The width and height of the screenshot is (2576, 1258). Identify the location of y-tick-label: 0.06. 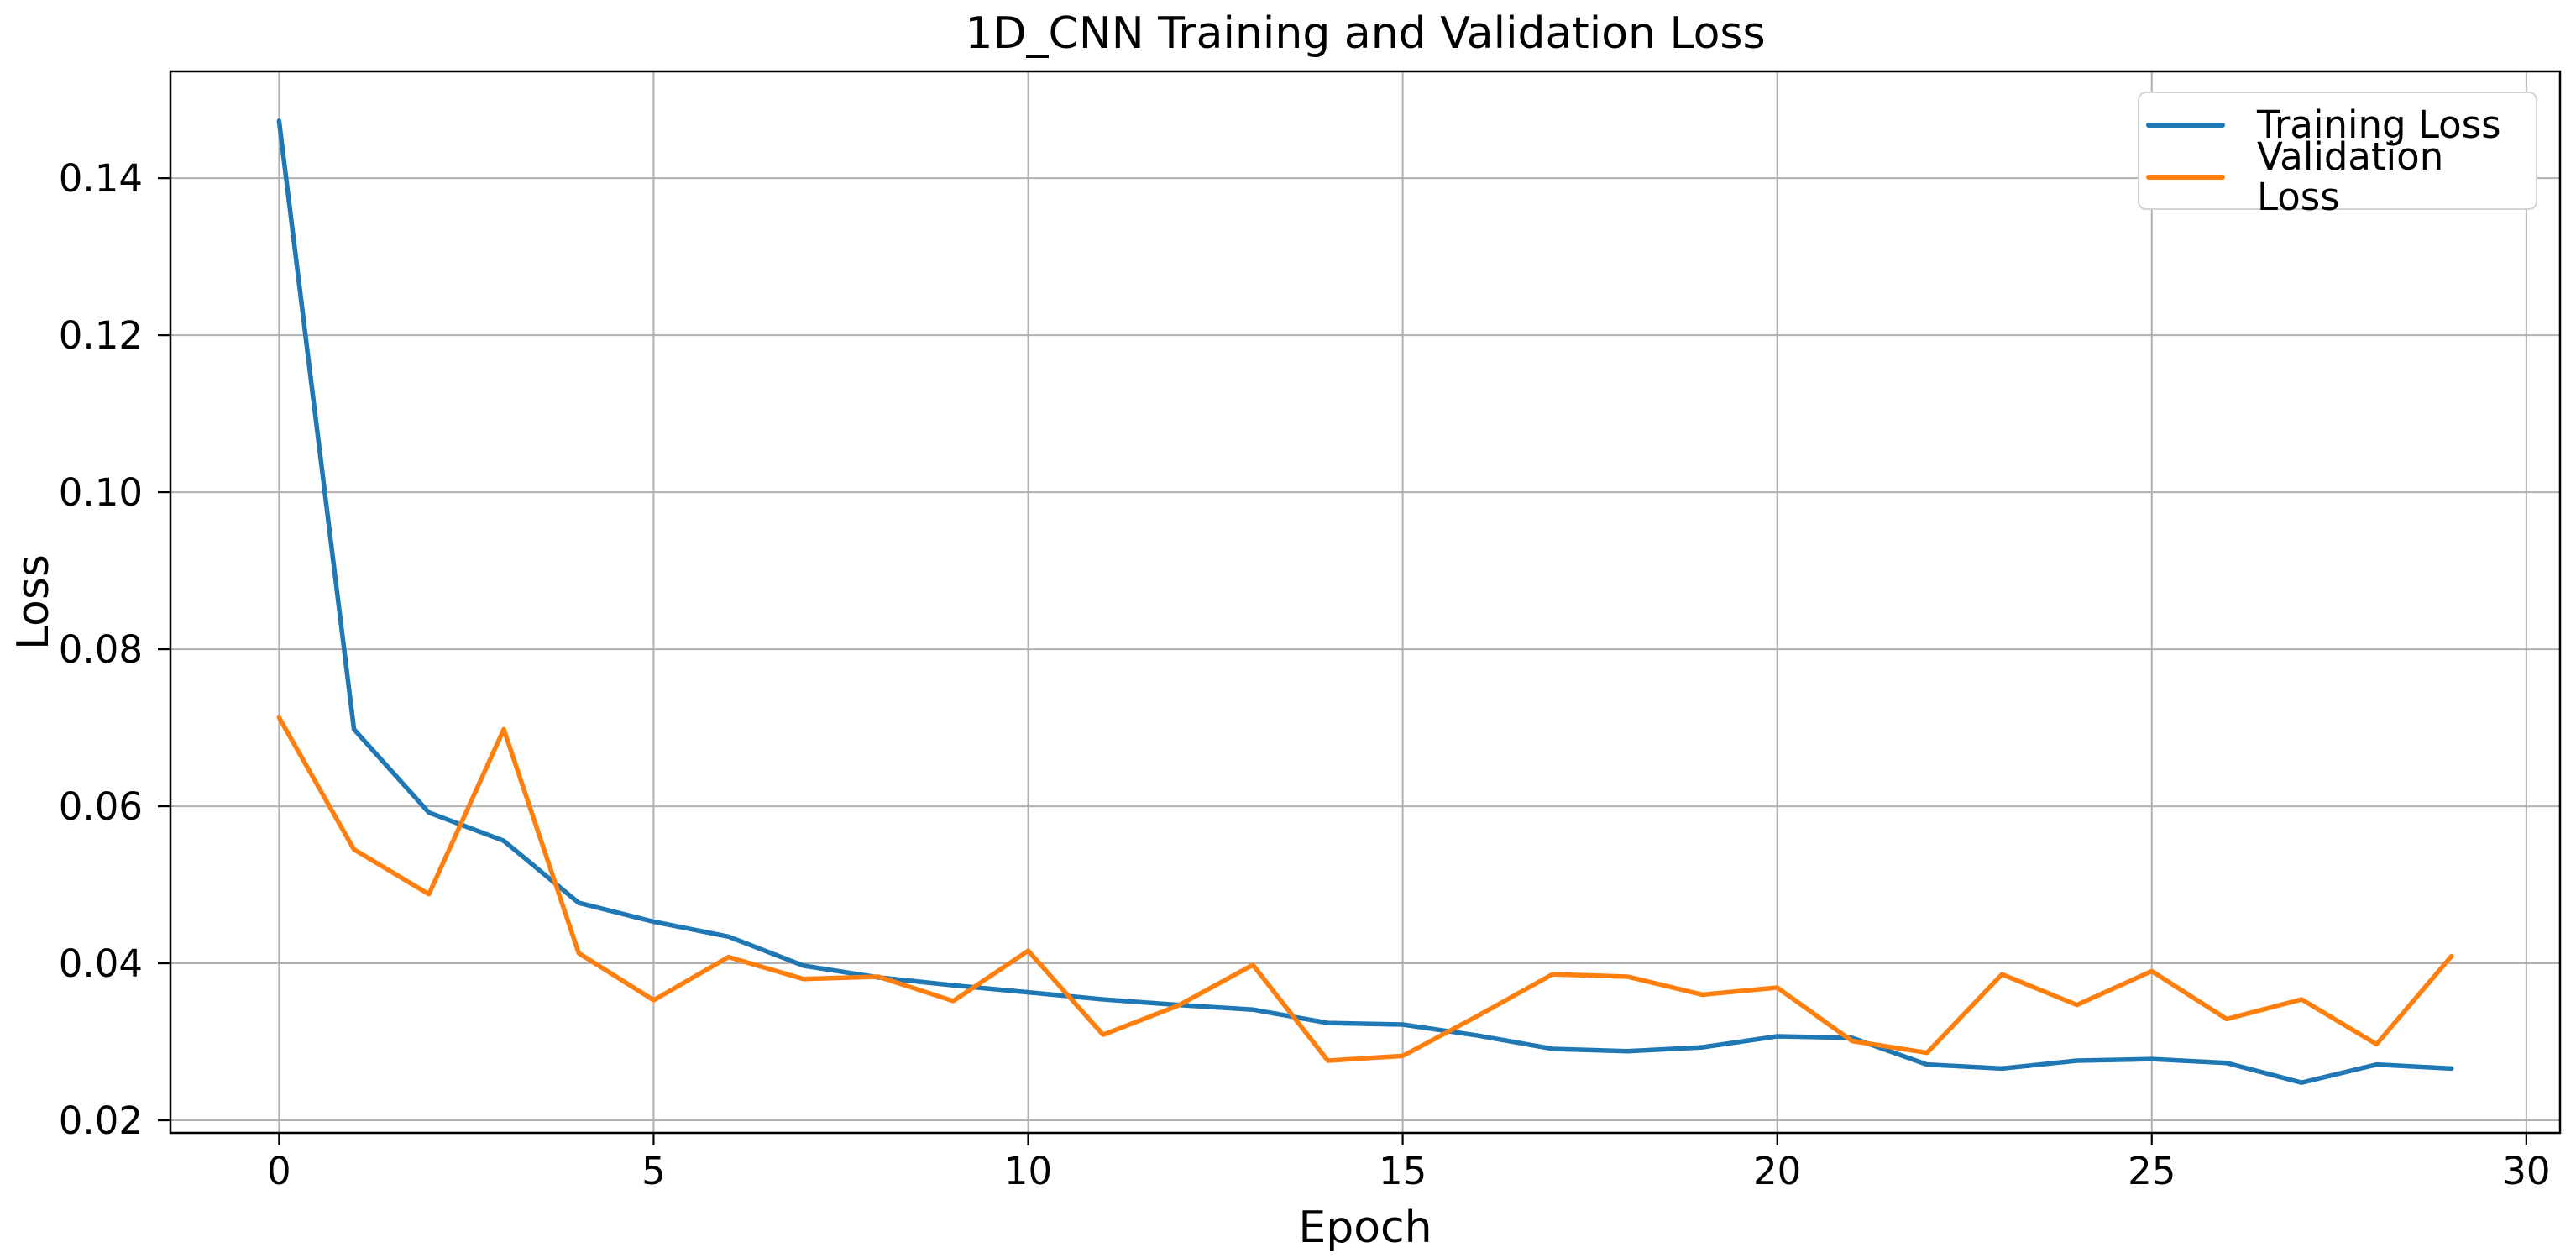
(101, 806).